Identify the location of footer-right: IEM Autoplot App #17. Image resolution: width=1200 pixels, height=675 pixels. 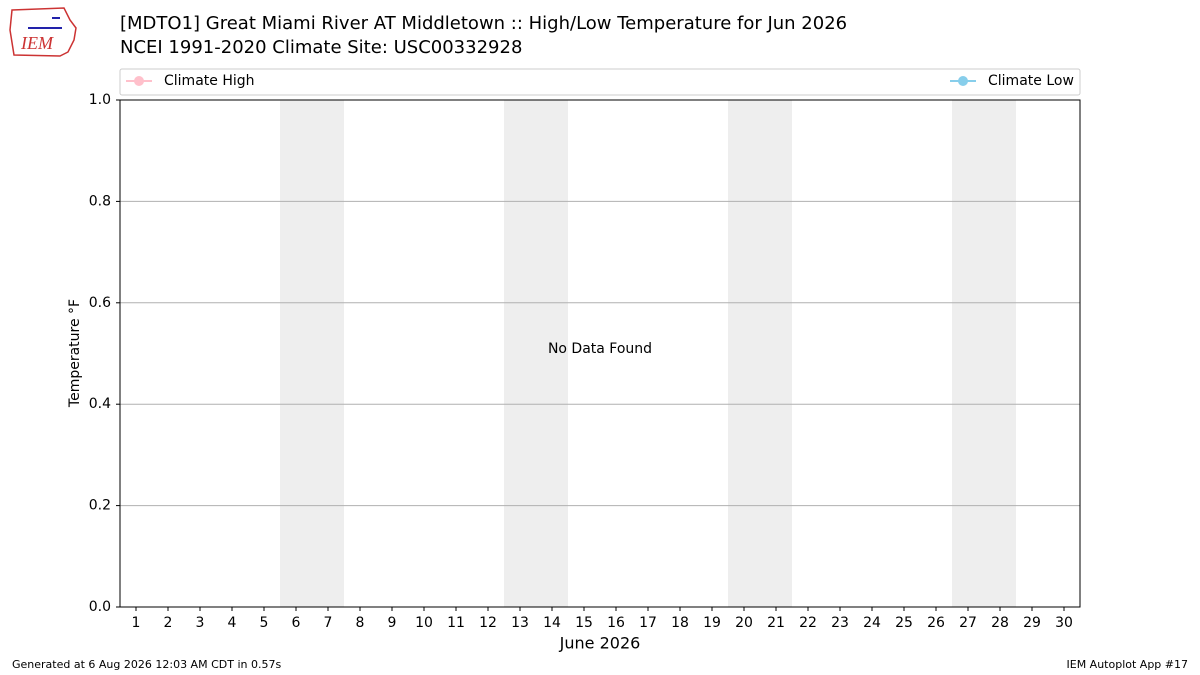
(1128, 664).